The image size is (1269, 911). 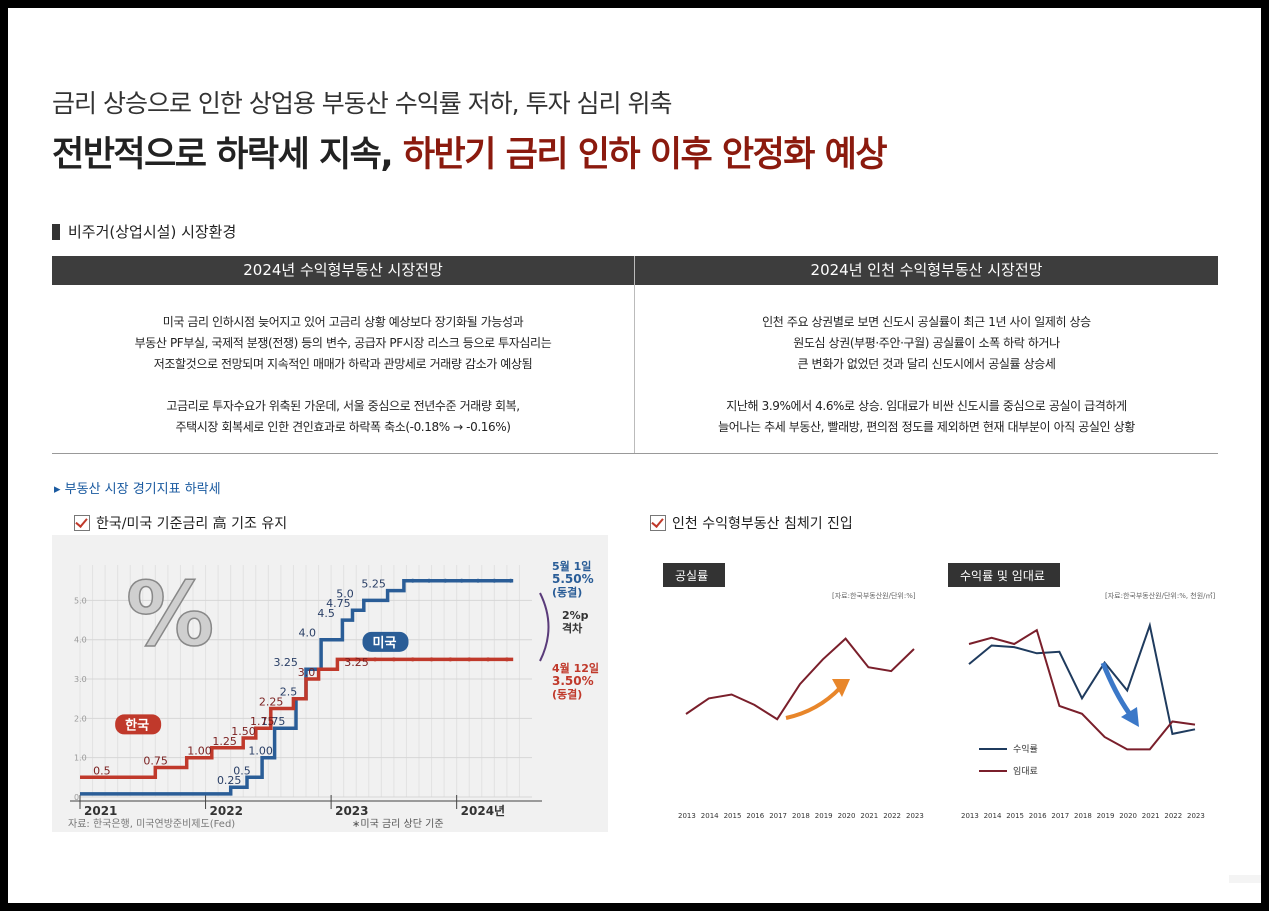 I want to click on kr-step-label: 1.50, so click(x=243, y=731).